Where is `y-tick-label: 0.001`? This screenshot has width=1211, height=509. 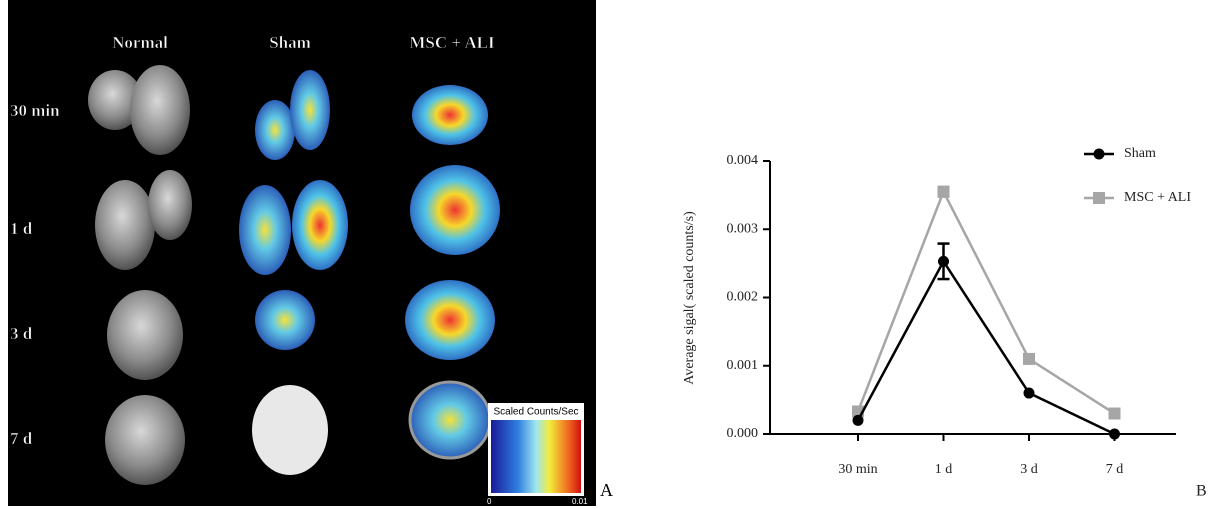 y-tick-label: 0.001 is located at coordinates (743, 365).